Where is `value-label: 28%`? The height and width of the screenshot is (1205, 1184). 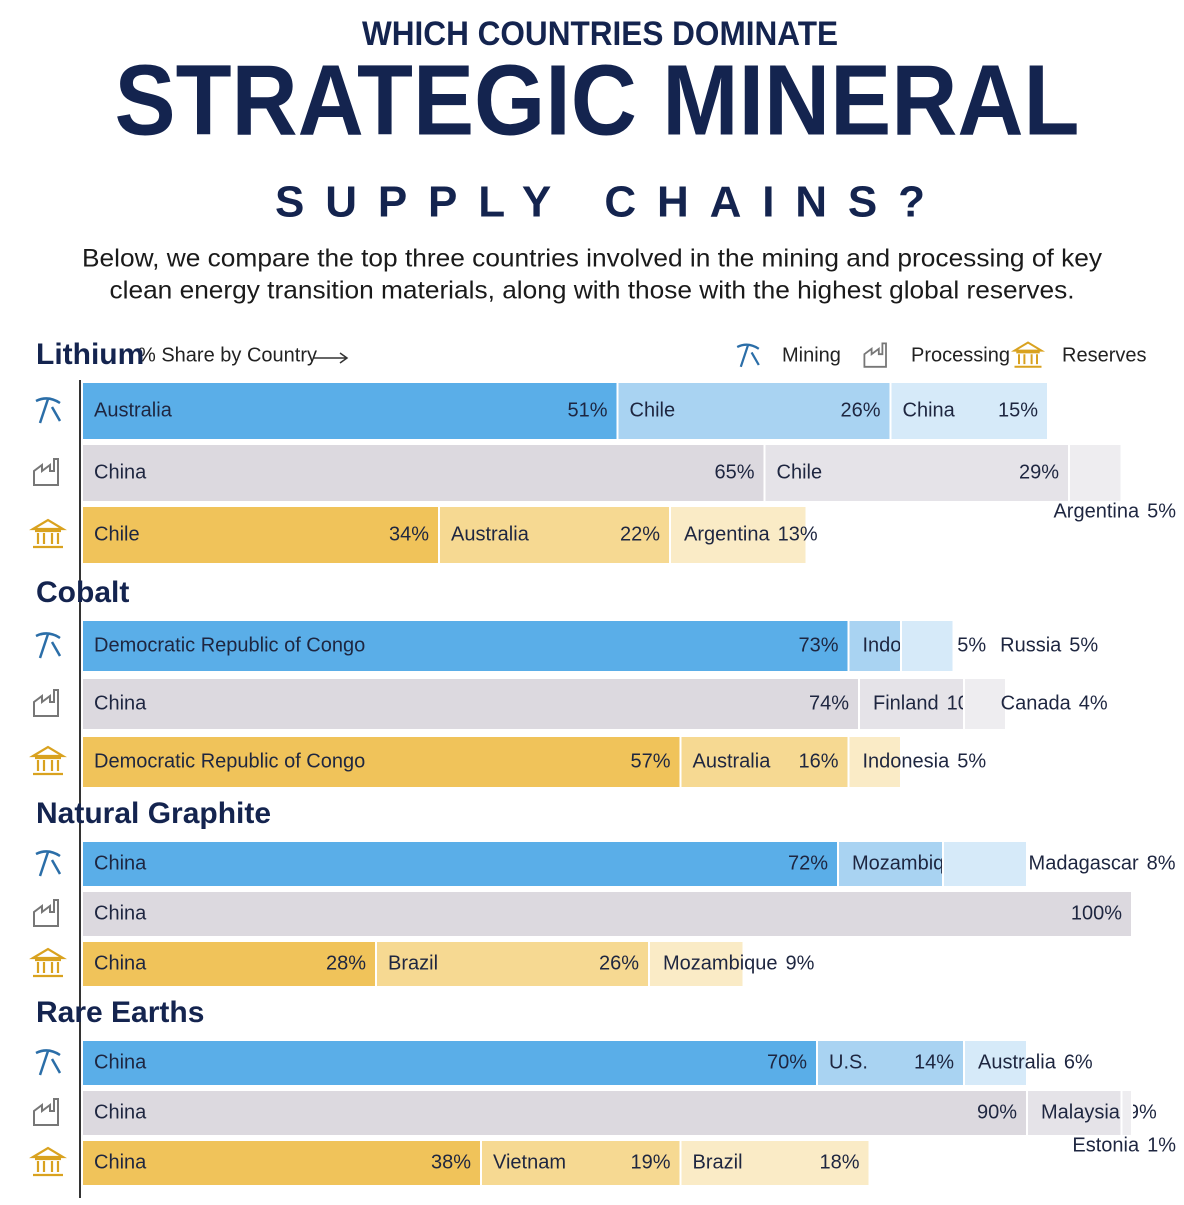
value-label: 28% is located at coordinates (346, 963).